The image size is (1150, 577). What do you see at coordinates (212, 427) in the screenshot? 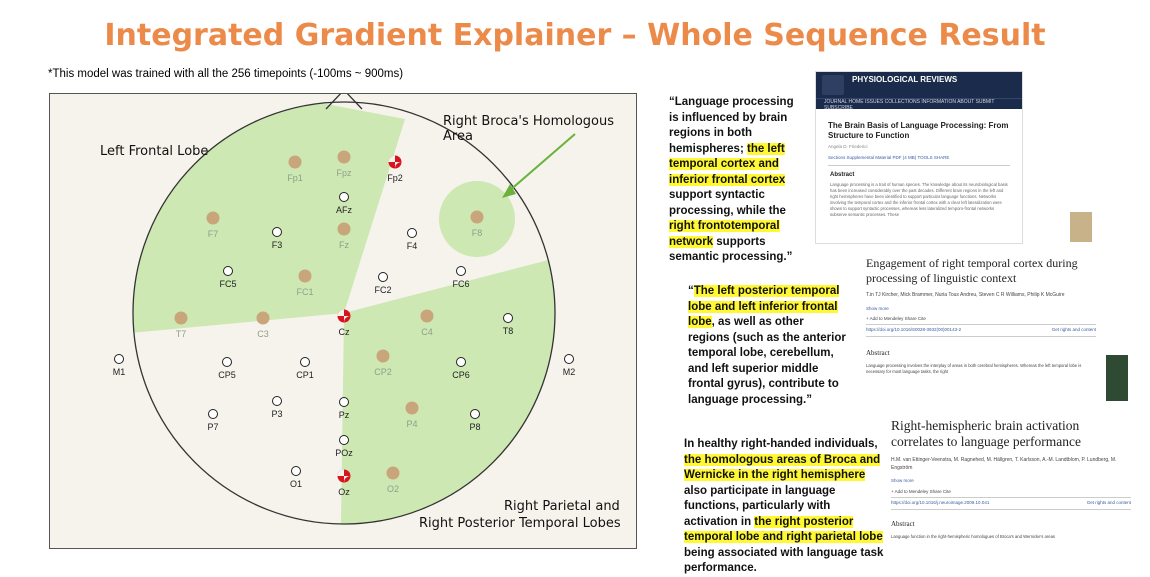
I see `electrode-label: P7` at bounding box center [212, 427].